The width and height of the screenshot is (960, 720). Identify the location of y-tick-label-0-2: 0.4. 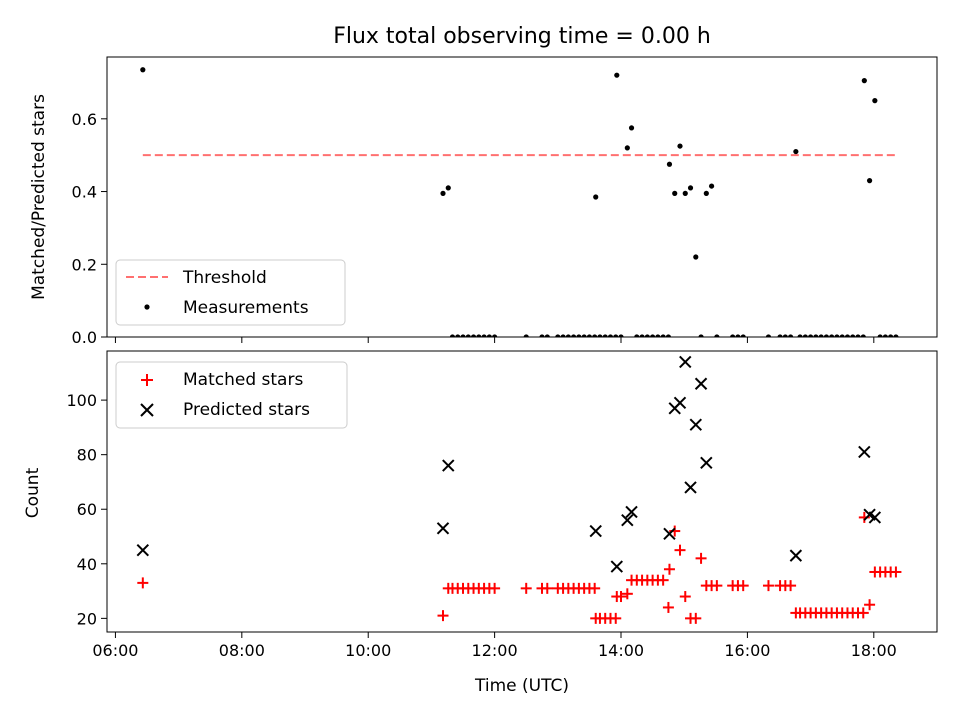
(84, 192).